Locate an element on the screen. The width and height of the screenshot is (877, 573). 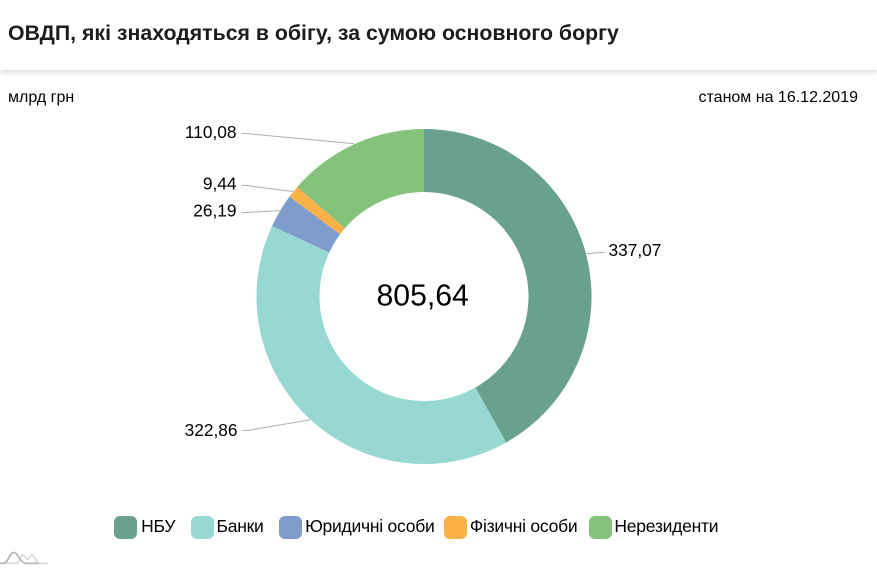
svg-text: 110,08 is located at coordinates (211, 132).